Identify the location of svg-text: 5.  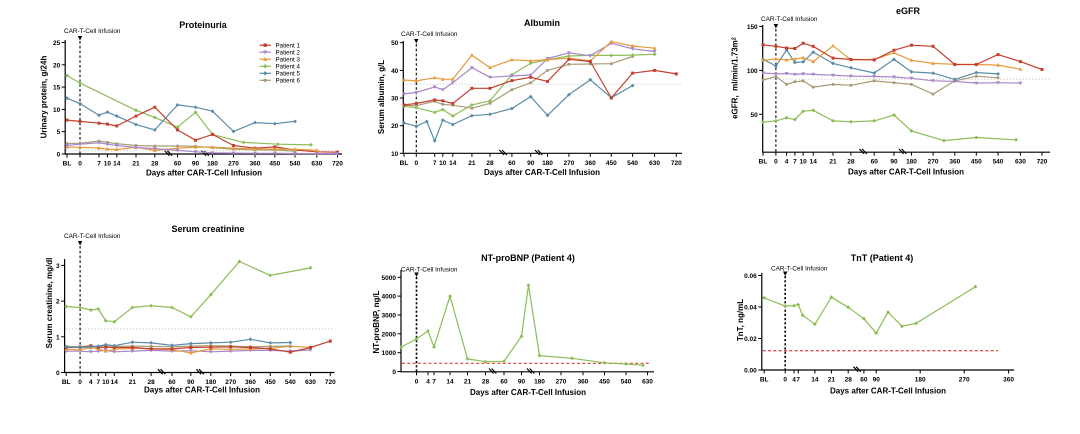
(59, 132).